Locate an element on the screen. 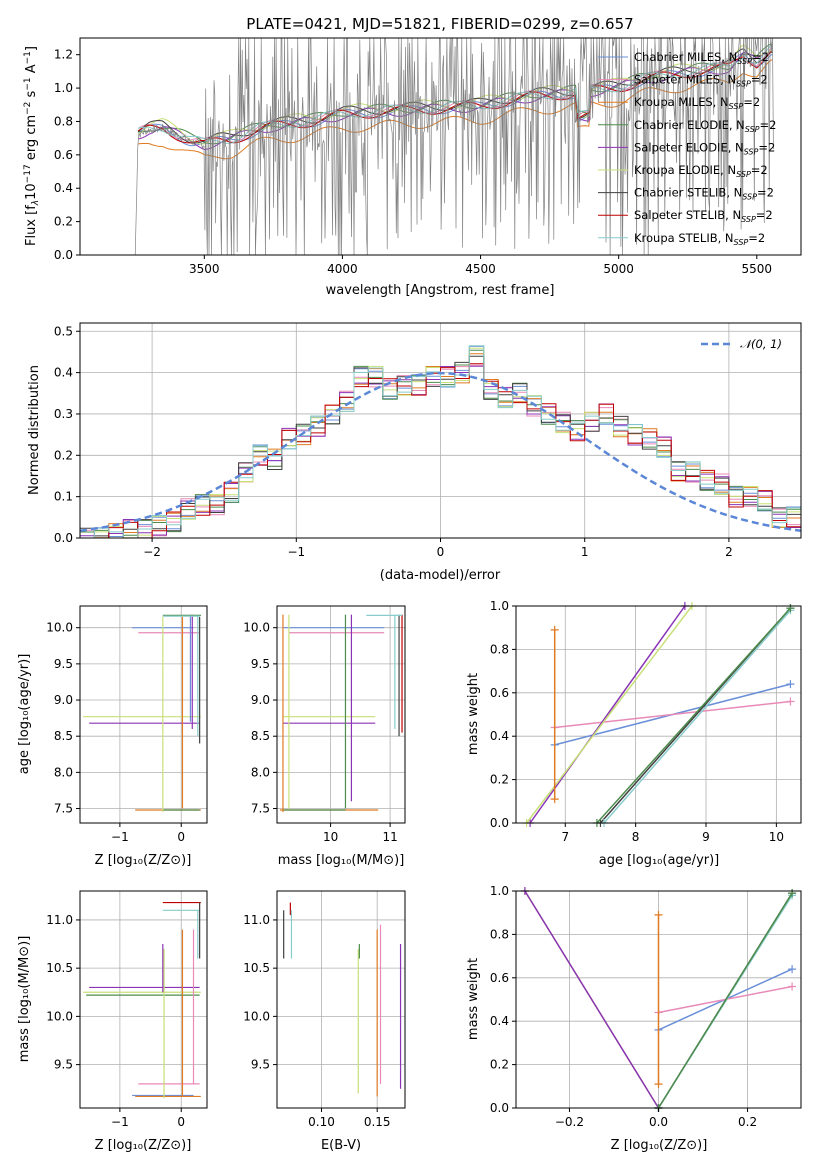 The image size is (819, 1174). y-tick-label: 1.0 is located at coordinates (63, 88).